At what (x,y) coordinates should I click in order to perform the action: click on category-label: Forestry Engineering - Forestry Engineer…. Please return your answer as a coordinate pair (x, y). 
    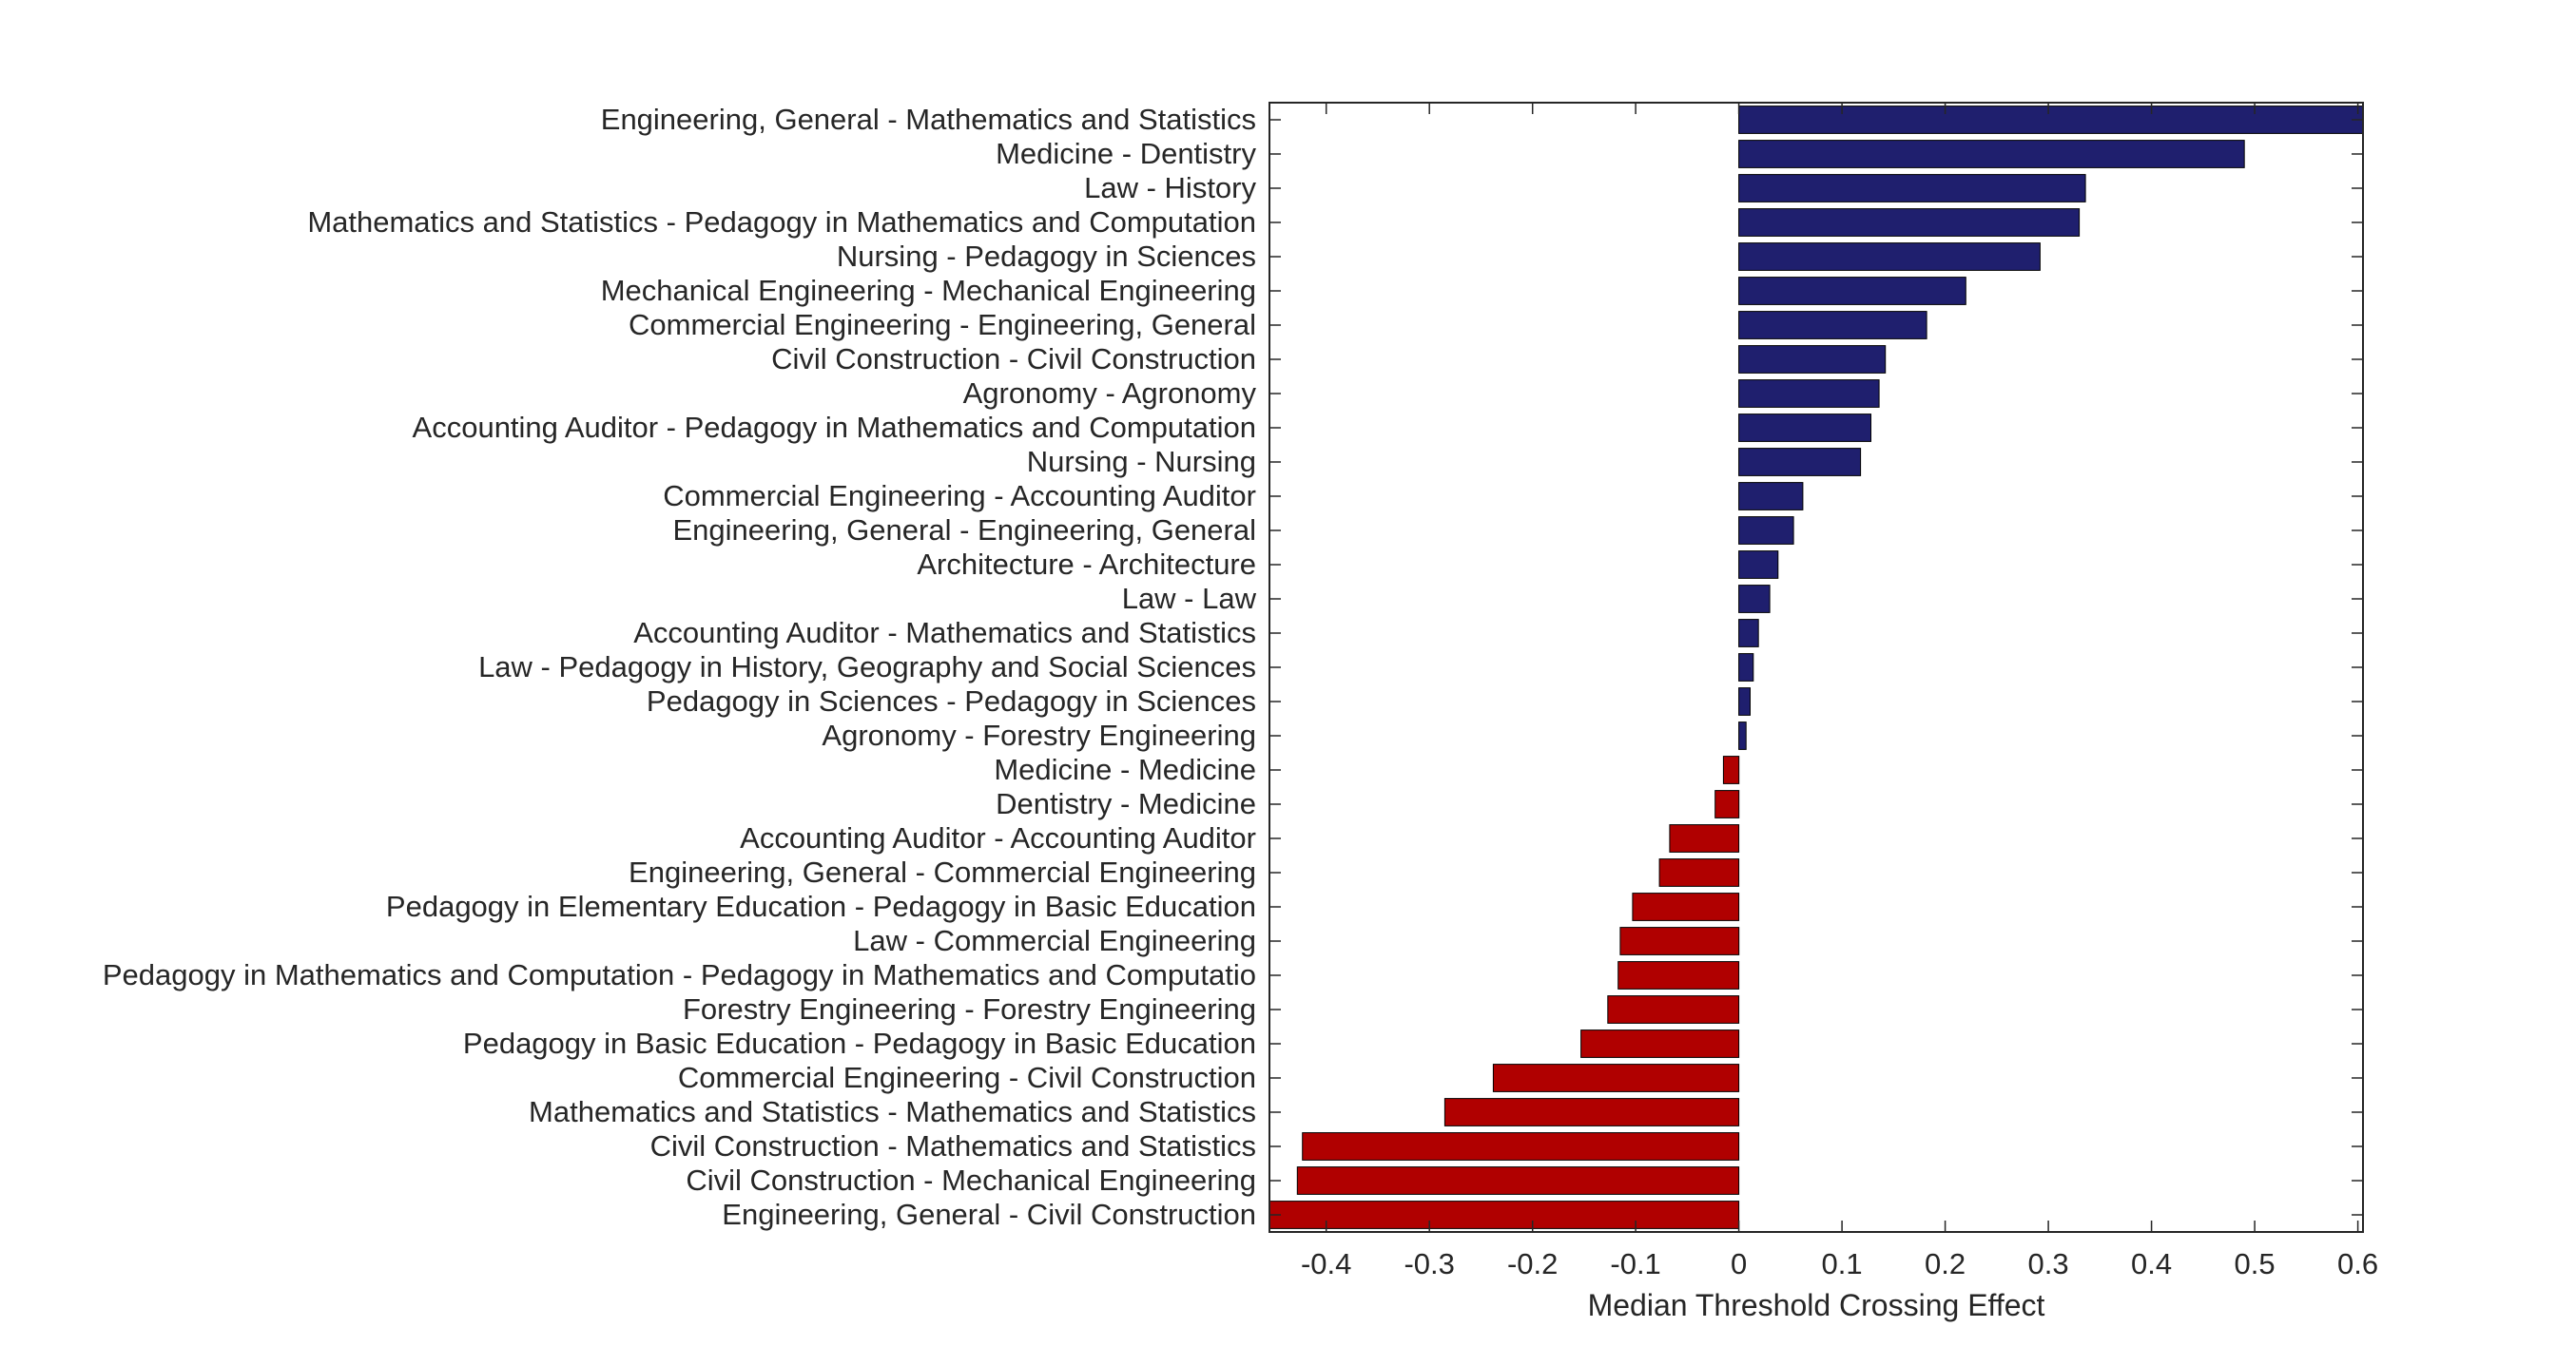
    Looking at the image, I should click on (969, 1009).